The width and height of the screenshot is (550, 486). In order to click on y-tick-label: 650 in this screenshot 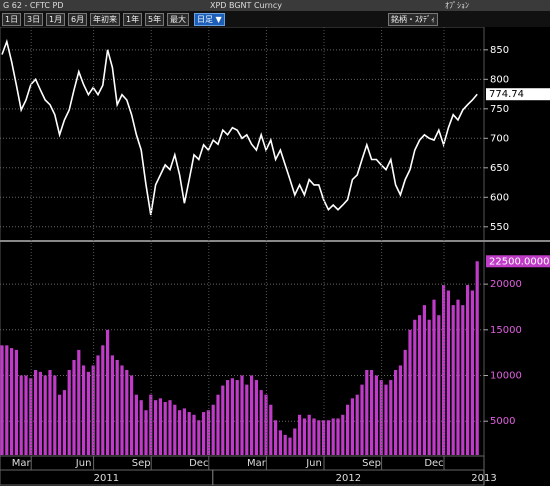, I will do `click(499, 168)`.